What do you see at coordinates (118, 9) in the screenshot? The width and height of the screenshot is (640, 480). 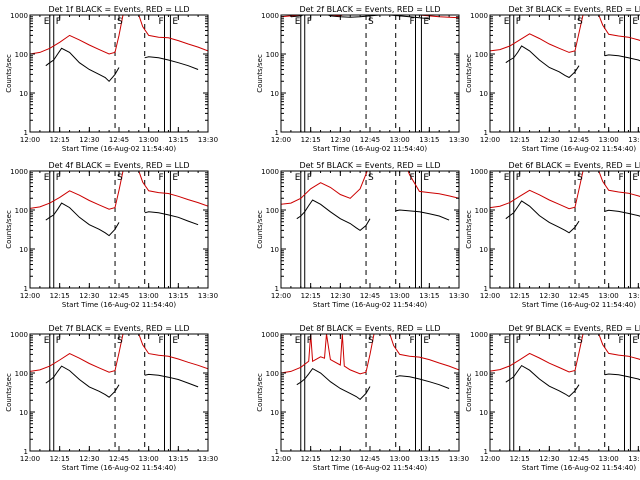 I see `panel-title: Det 1f BLACK = Events, RED = LLD` at bounding box center [118, 9].